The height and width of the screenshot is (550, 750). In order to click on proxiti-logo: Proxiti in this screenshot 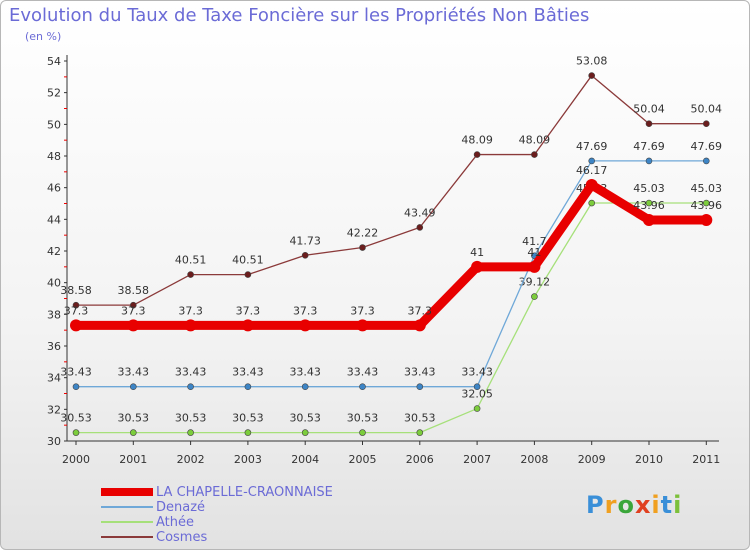, I will do `click(634, 505)`.